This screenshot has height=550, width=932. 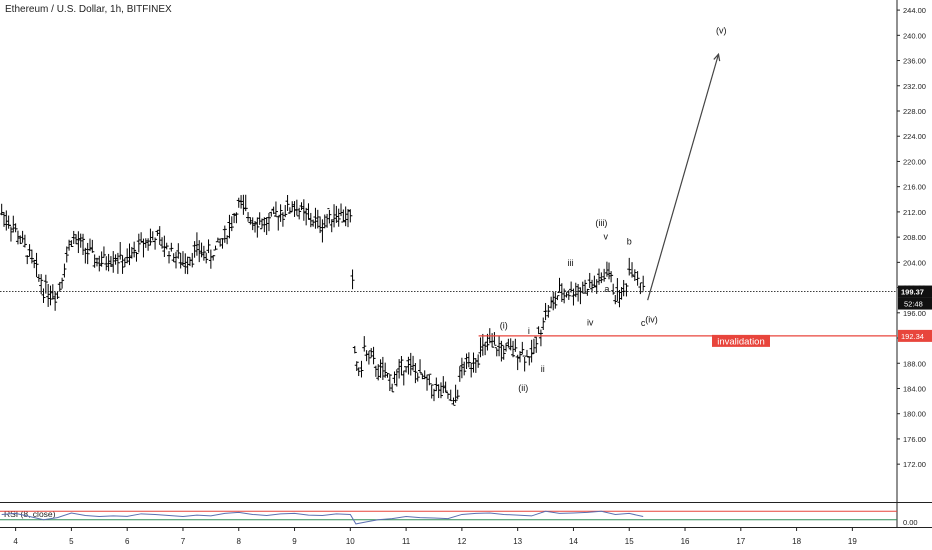 What do you see at coordinates (912, 292) in the screenshot?
I see `current-price-label: 199.37` at bounding box center [912, 292].